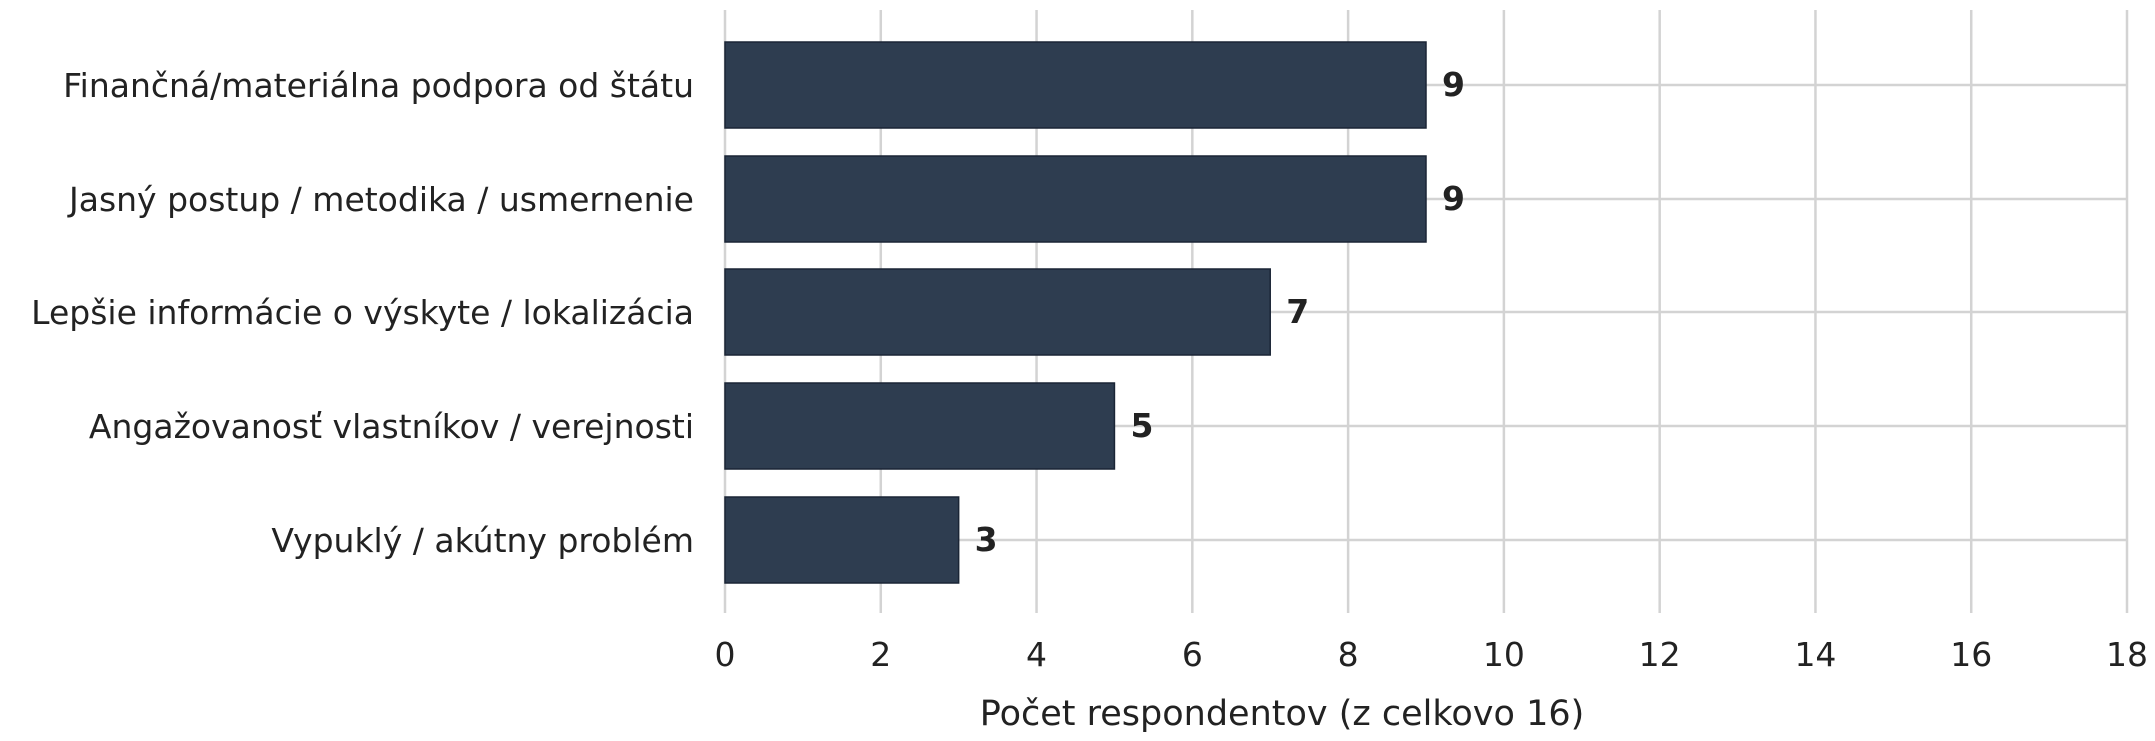 The image size is (2155, 741). I want to click on data-label: 5, so click(1141, 425).